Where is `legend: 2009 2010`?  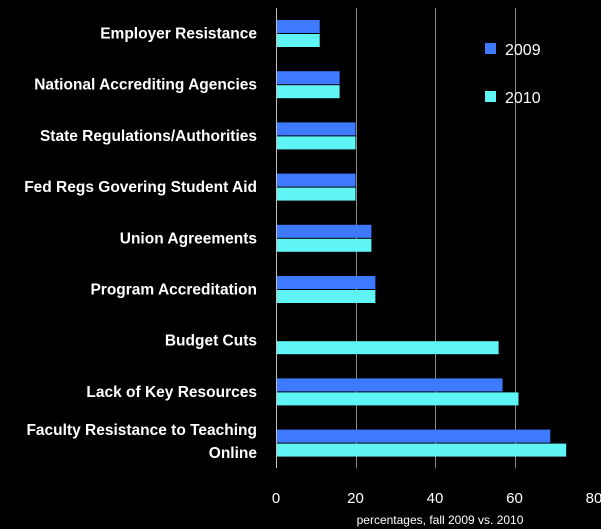
legend: 2009 2010 is located at coordinates (513, 74).